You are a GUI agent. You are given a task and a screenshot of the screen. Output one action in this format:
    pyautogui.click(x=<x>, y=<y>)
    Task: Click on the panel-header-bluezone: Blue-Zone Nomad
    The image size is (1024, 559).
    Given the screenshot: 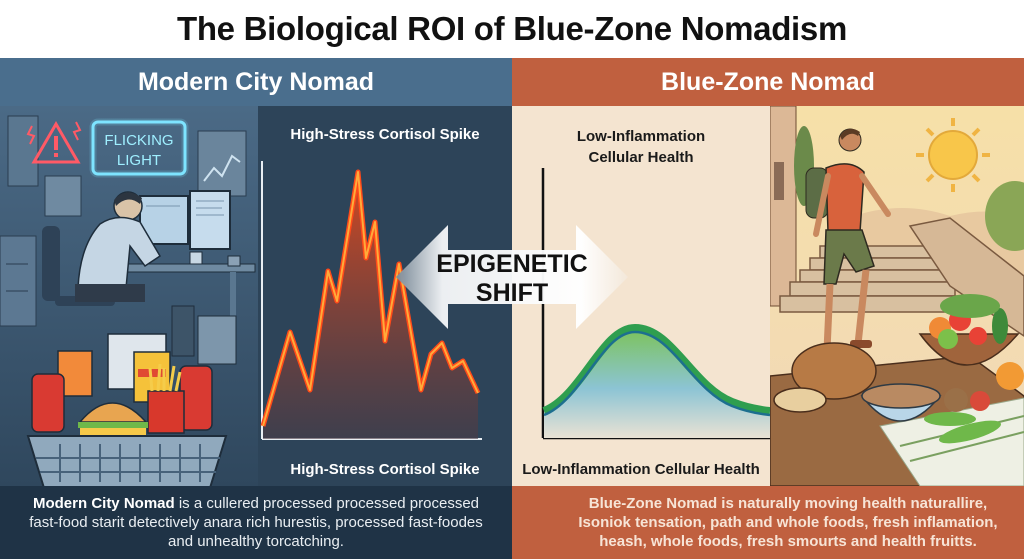 What is the action you would take?
    pyautogui.click(x=768, y=82)
    